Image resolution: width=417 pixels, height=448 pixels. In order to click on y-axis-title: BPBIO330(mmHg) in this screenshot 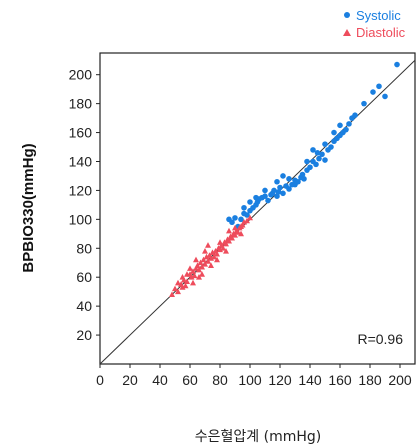, I will do `click(28, 207)`.